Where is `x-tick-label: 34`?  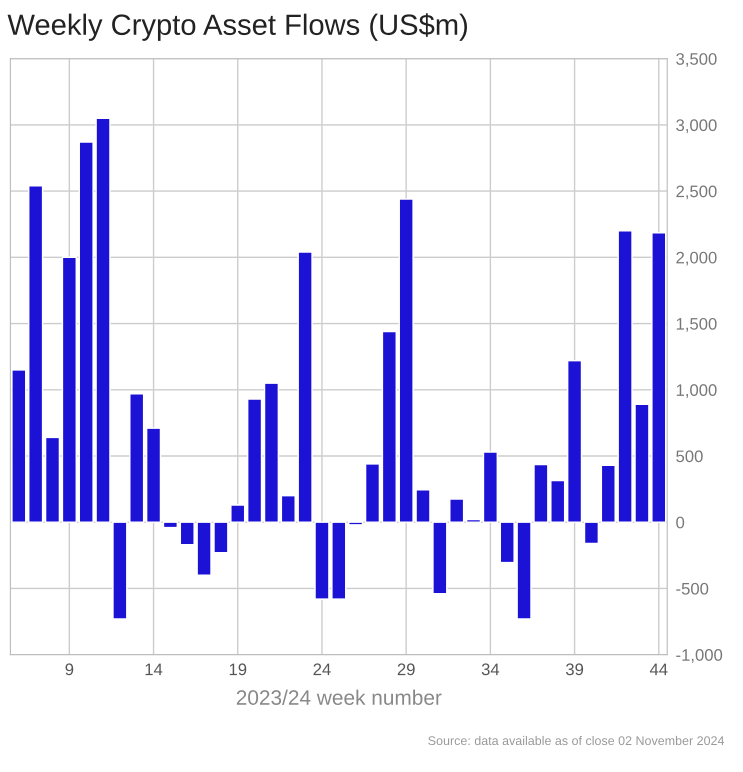
x-tick-label: 34 is located at coordinates (491, 669).